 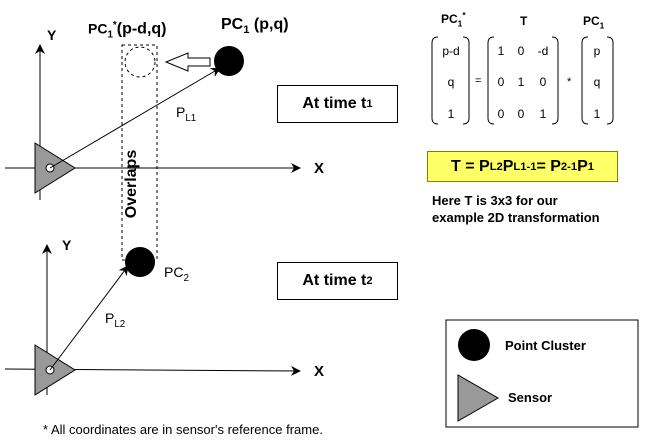 What do you see at coordinates (521, 114) in the screenshot?
I see `matrix-mid-2-1: 0` at bounding box center [521, 114].